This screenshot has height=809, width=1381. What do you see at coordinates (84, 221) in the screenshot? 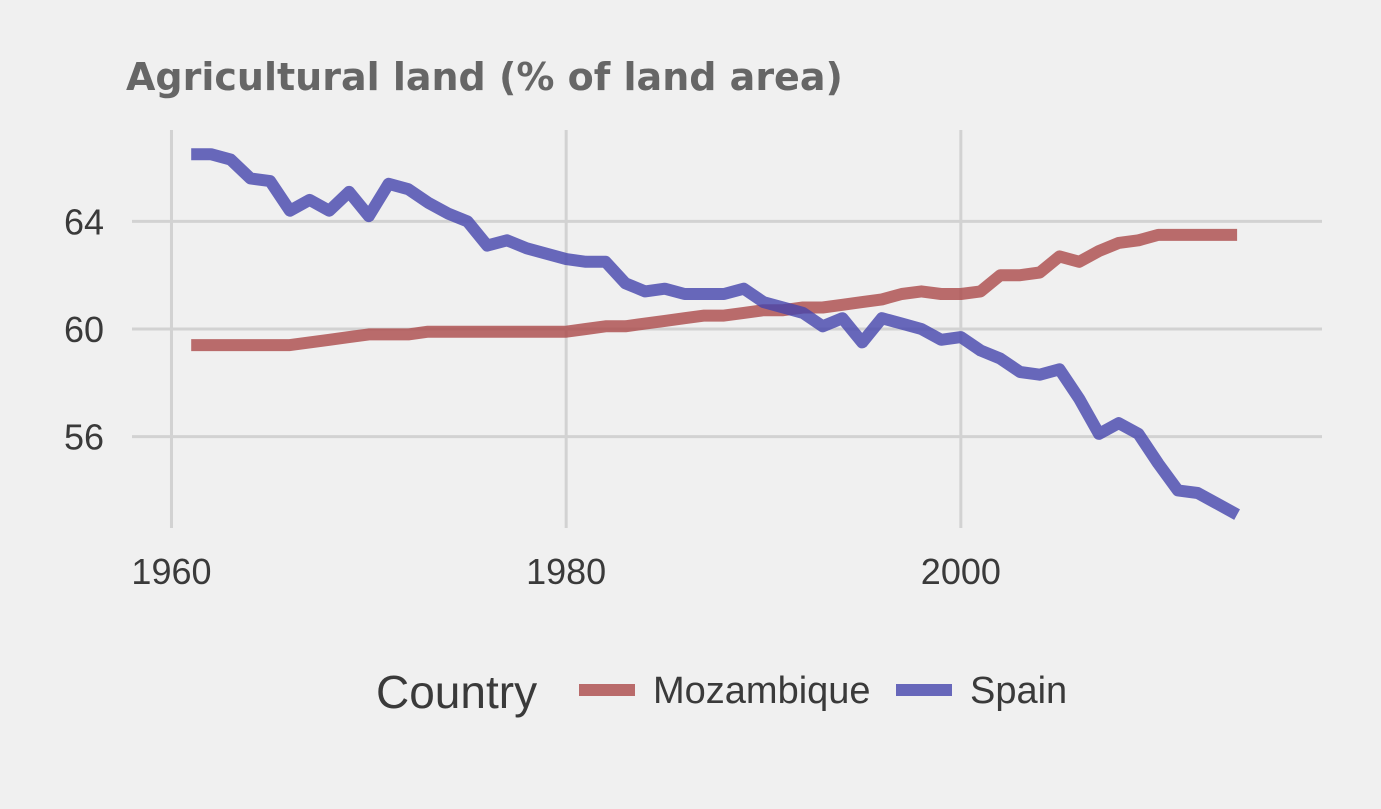
I see `y-tick-label: 64` at bounding box center [84, 221].